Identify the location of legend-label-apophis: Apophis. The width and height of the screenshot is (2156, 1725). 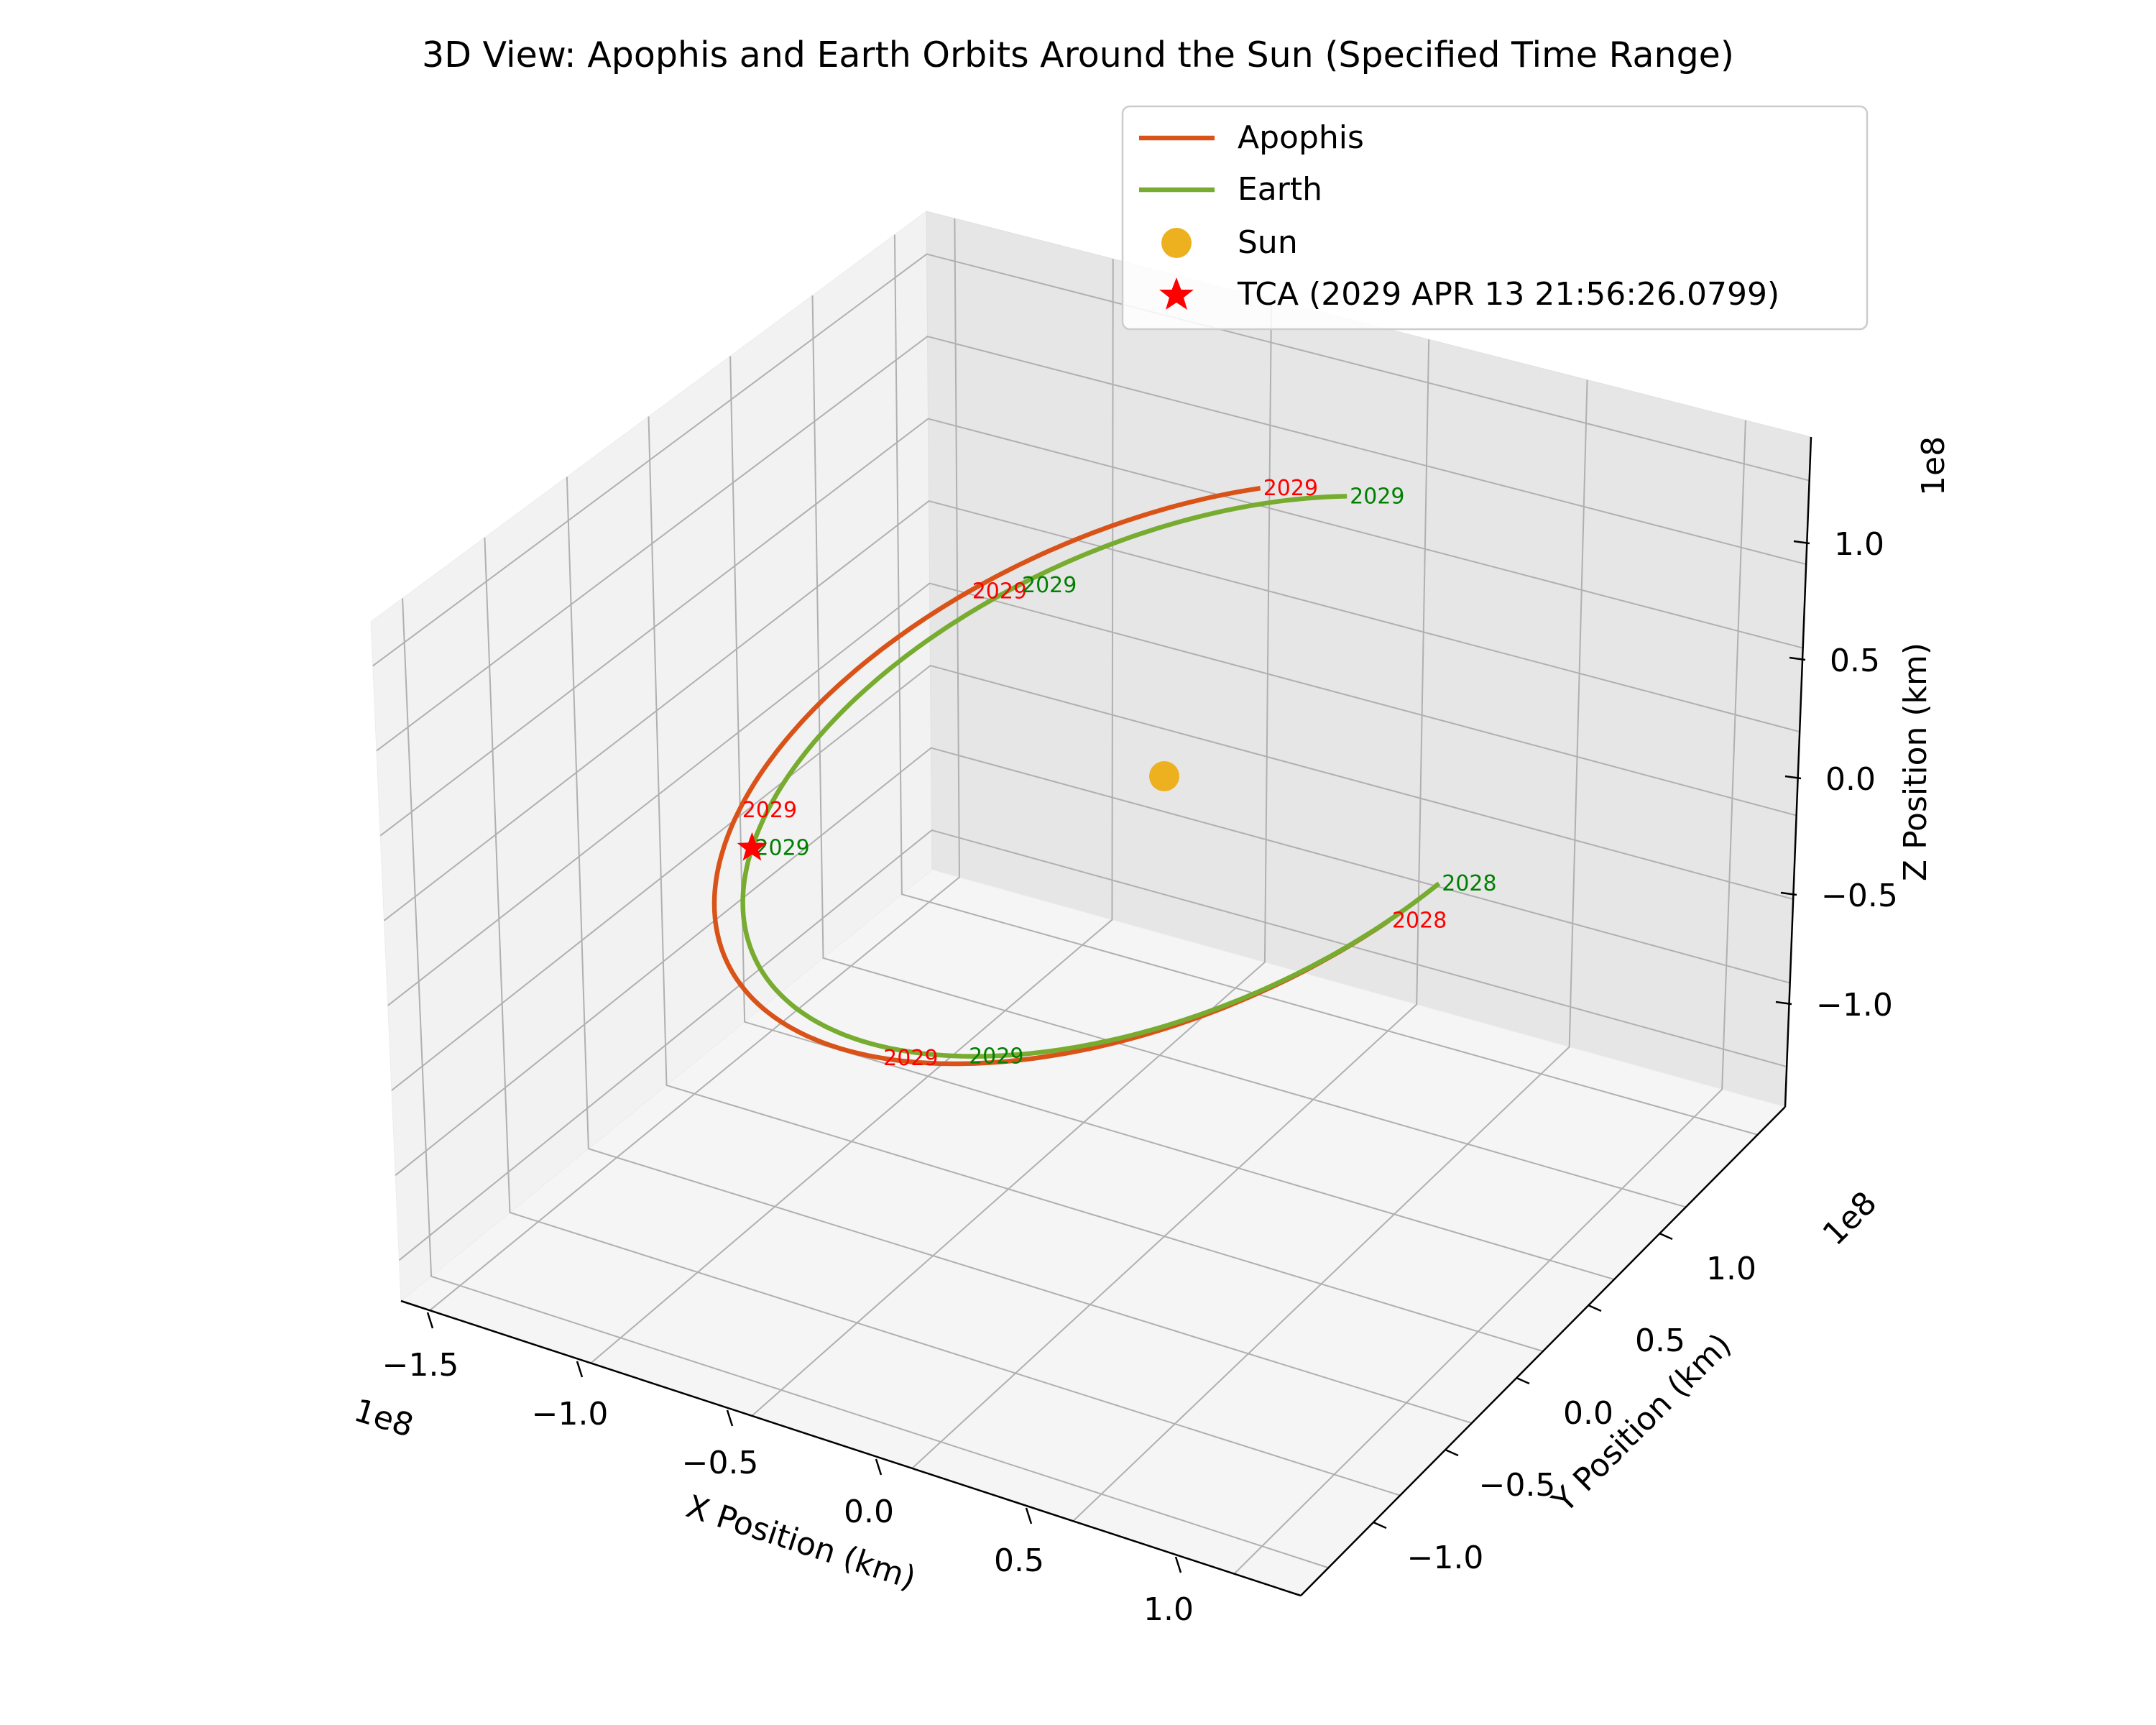
(1301, 137).